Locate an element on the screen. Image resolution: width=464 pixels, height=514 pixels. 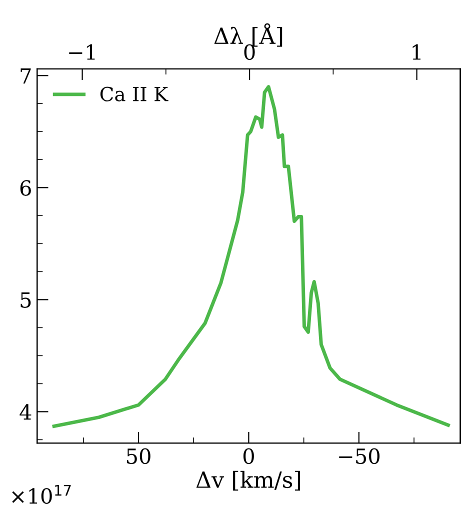
x2-tick-label: 1 is located at coordinates (416, 52).